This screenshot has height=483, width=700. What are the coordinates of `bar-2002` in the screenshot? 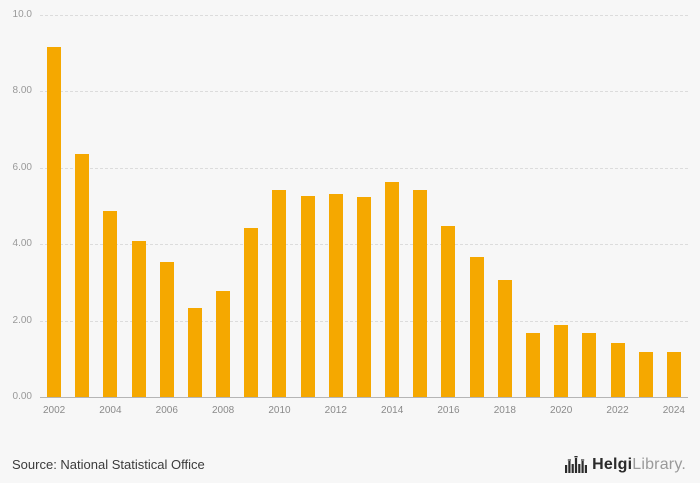 It's located at (54, 222).